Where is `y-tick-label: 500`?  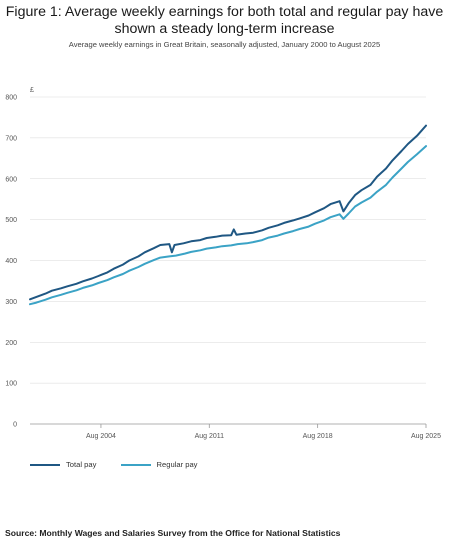
y-tick-label: 500 is located at coordinates (11, 220).